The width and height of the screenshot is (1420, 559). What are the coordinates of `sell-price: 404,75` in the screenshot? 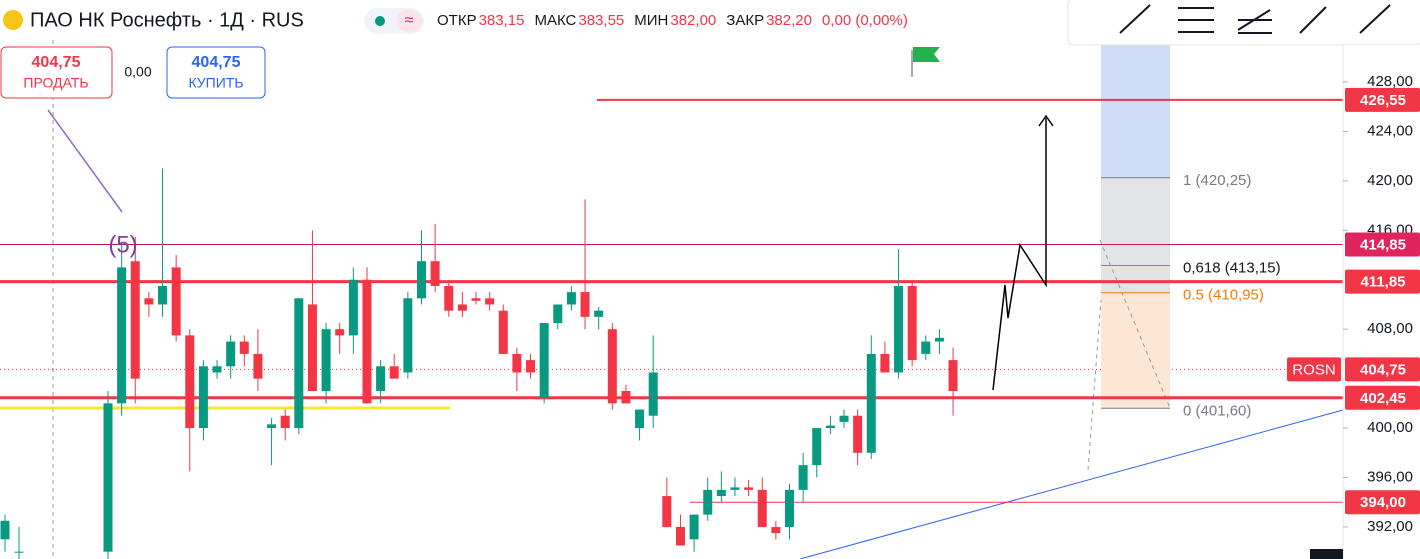 It's located at (56, 62).